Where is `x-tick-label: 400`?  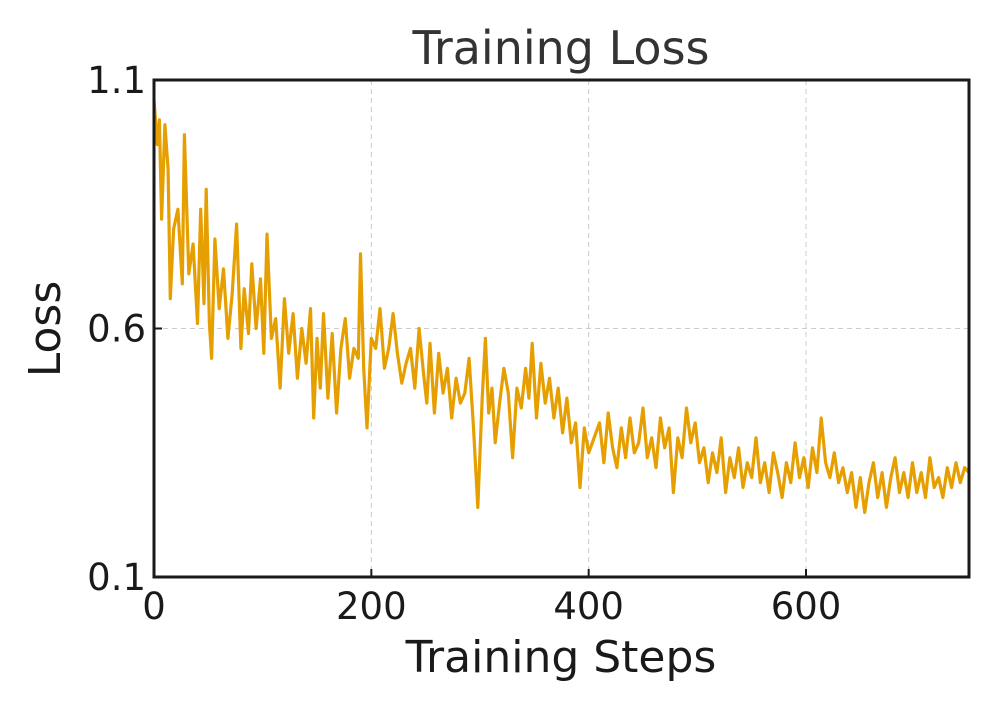
x-tick-label: 400 is located at coordinates (588, 606).